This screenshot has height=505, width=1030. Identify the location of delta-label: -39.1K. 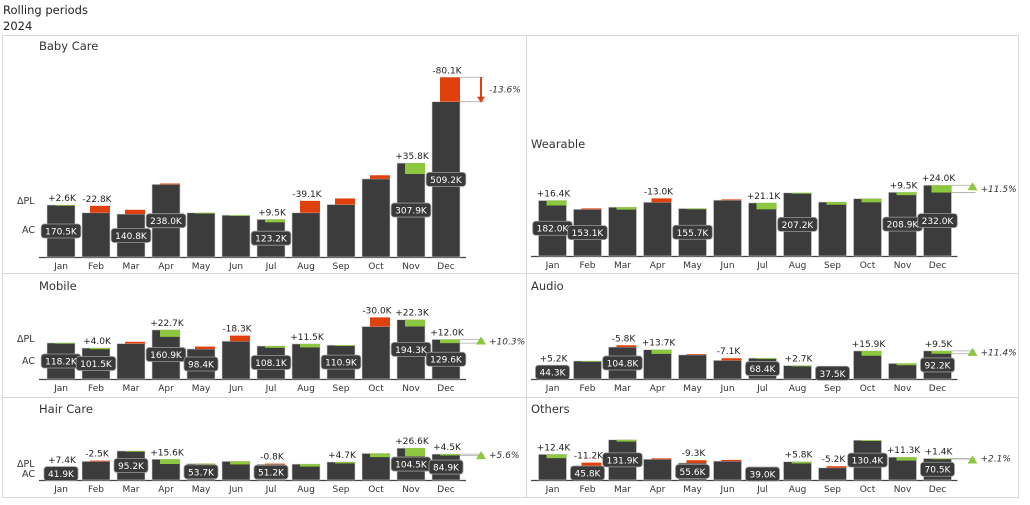
(307, 195).